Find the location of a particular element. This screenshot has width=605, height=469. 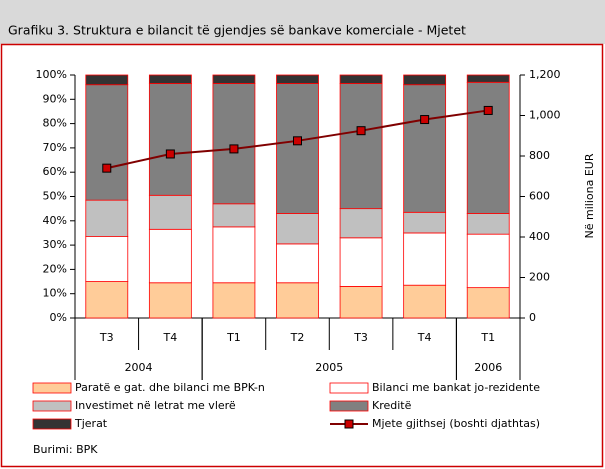

group-label: 2005 is located at coordinates (329, 367).